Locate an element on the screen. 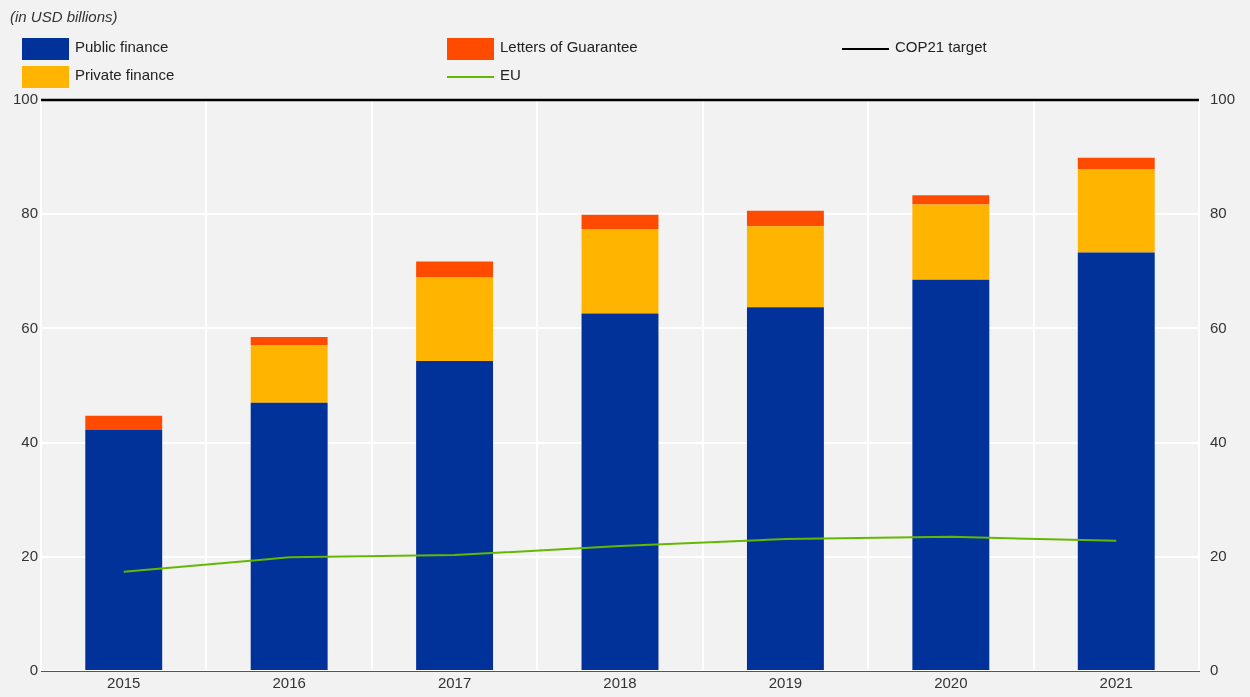 This screenshot has width=1250, height=697. legend-label: Letters of Guarantee is located at coordinates (569, 46).